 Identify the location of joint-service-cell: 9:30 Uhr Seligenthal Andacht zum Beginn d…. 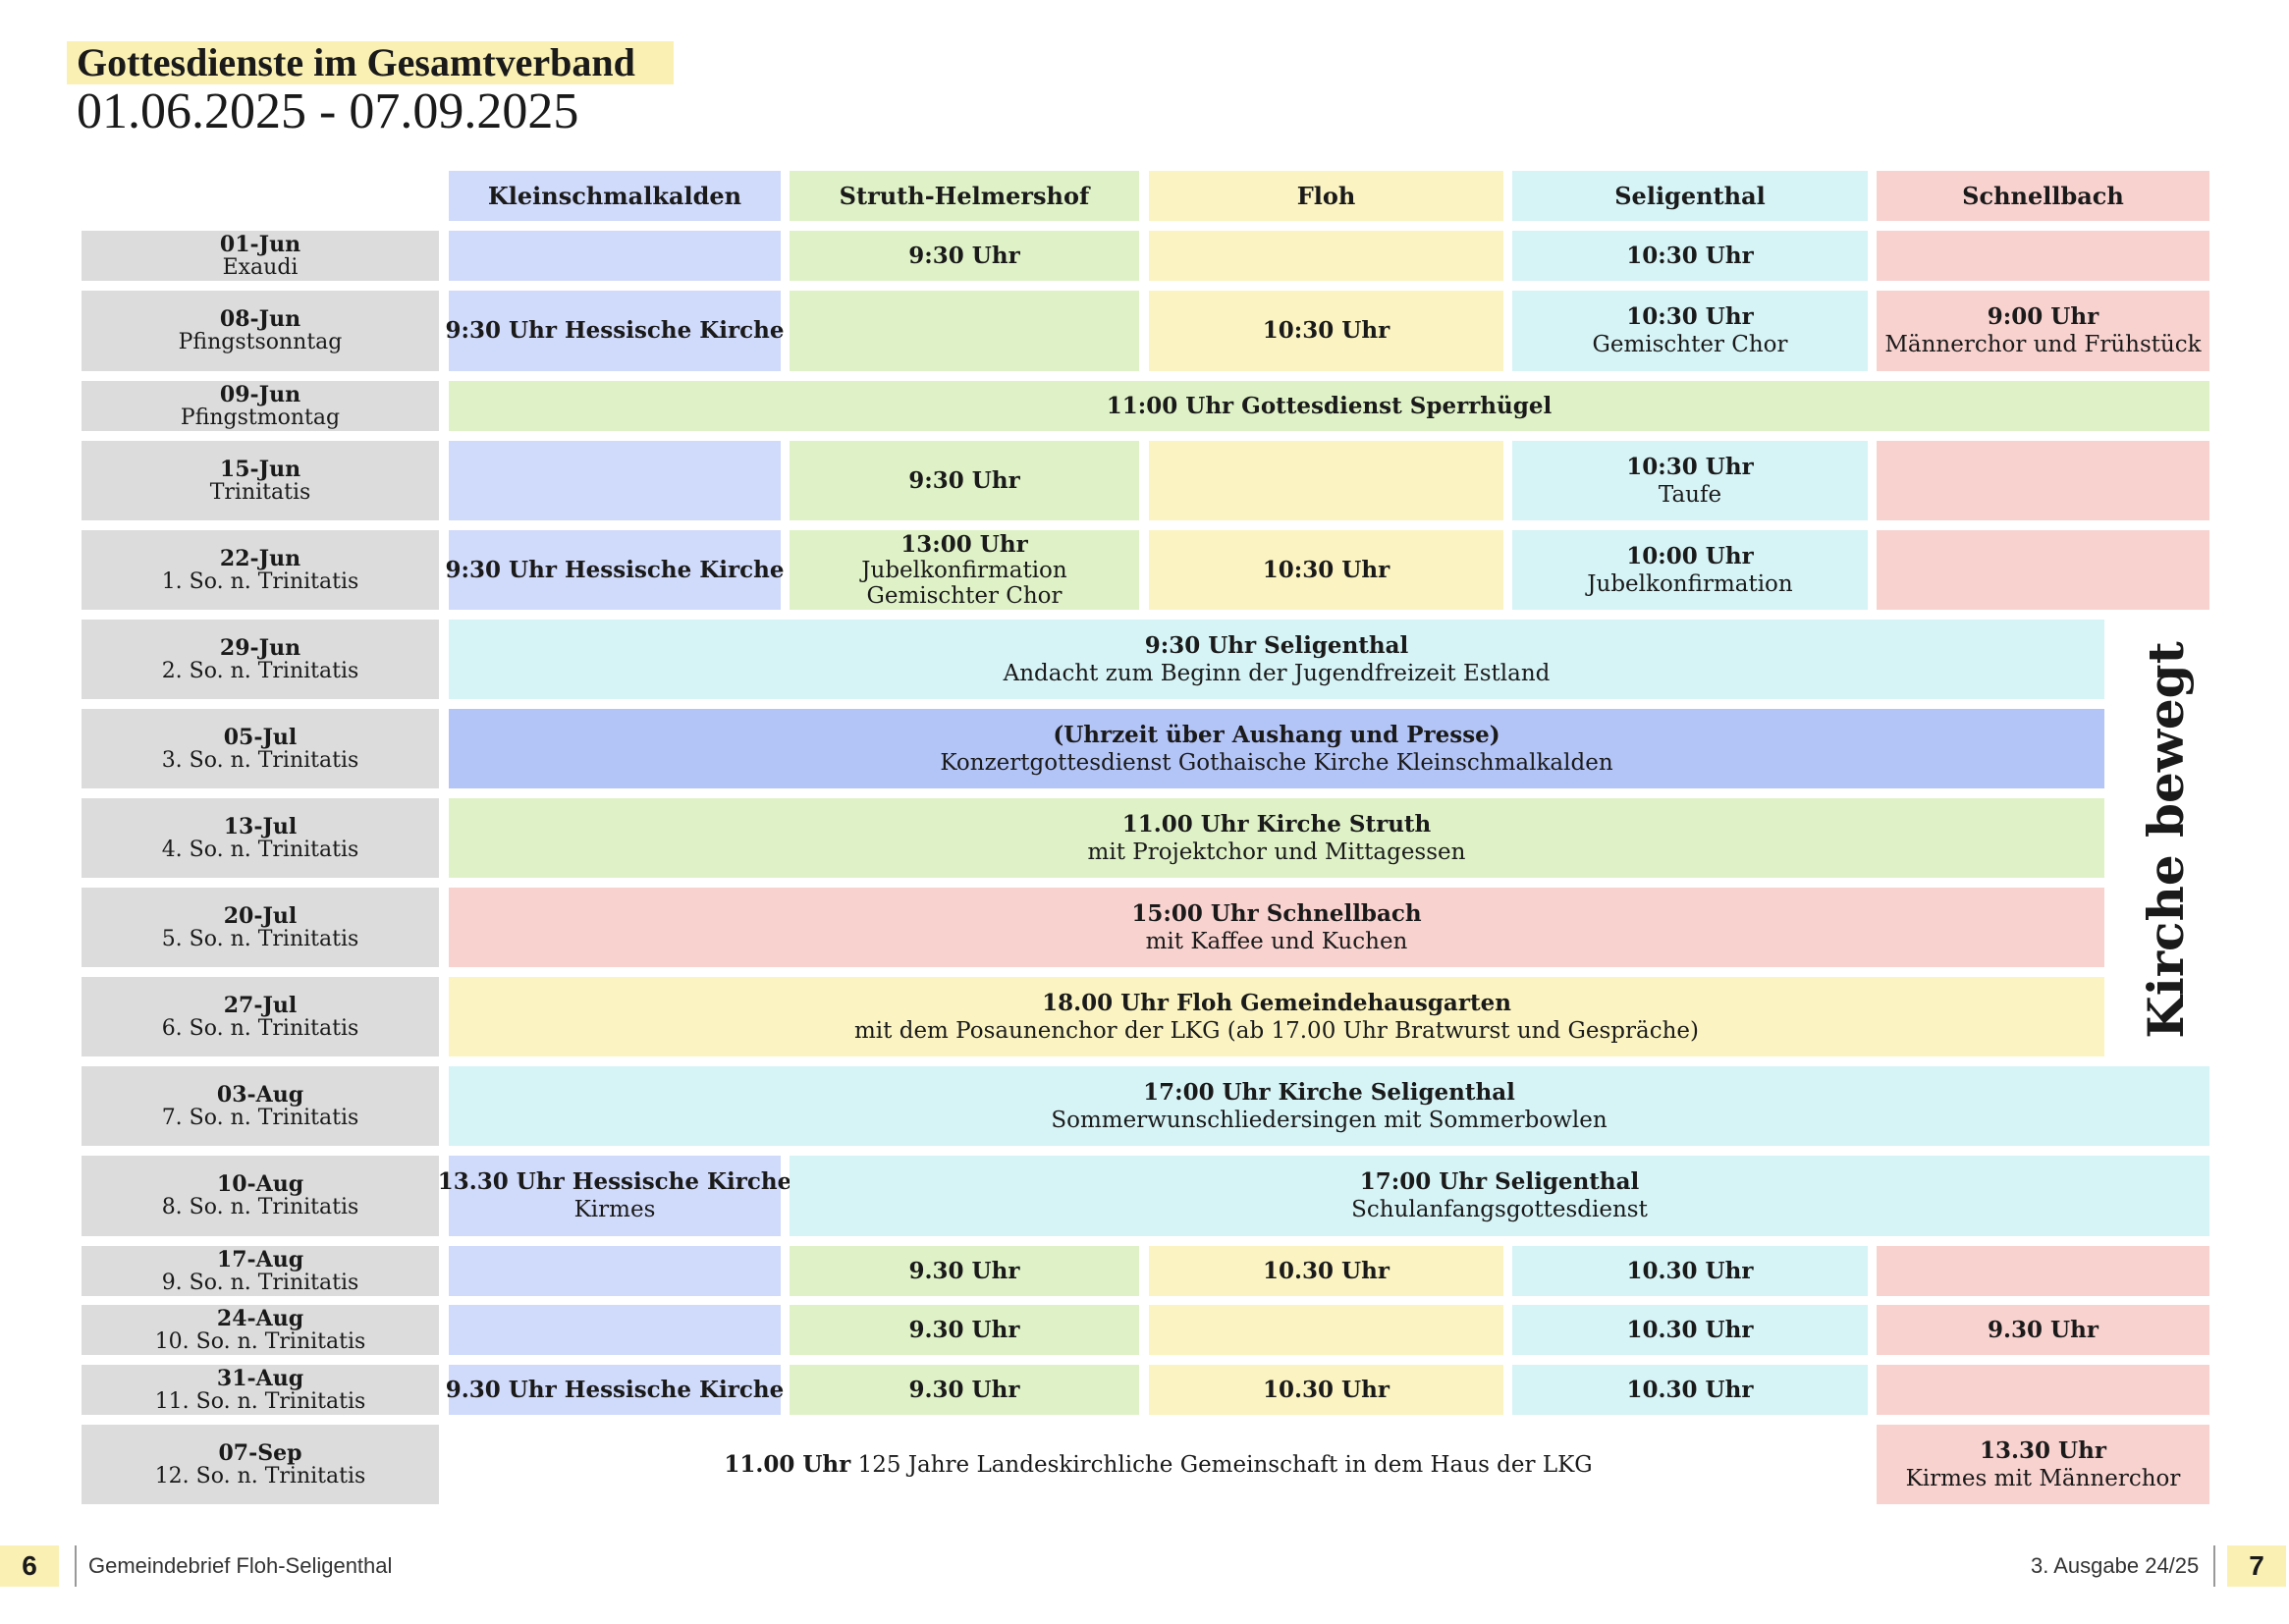
(1276, 659).